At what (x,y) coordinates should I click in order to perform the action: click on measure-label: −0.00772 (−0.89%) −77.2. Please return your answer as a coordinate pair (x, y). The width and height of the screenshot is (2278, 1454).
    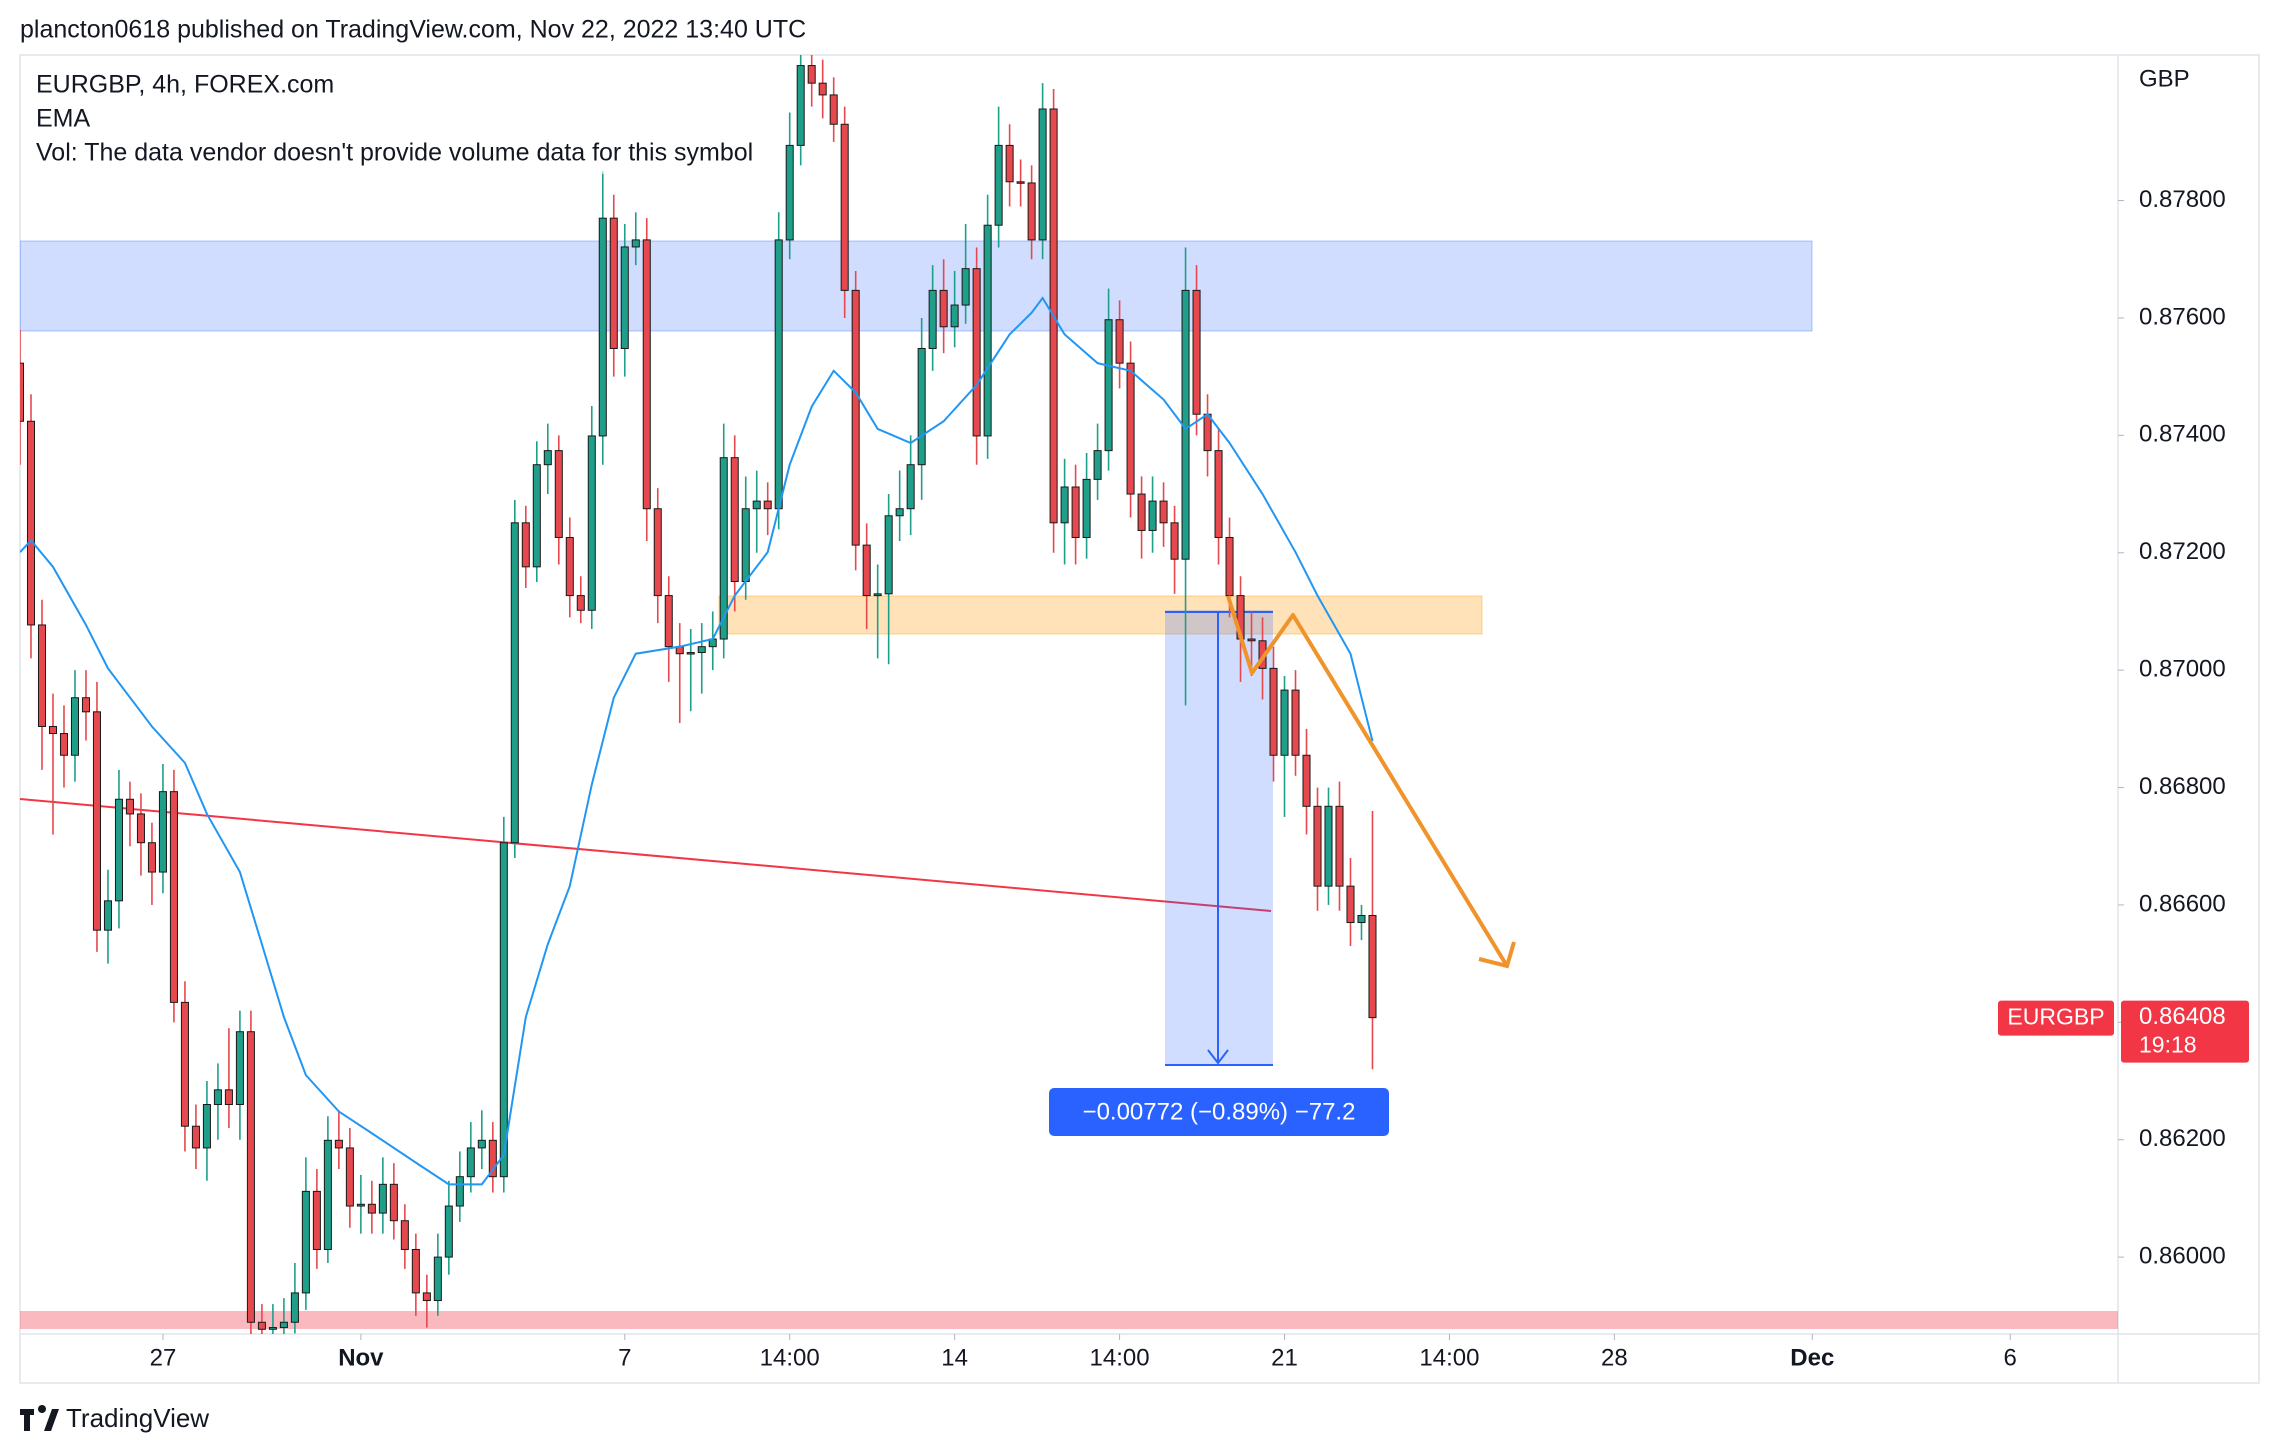
    Looking at the image, I should click on (1219, 1111).